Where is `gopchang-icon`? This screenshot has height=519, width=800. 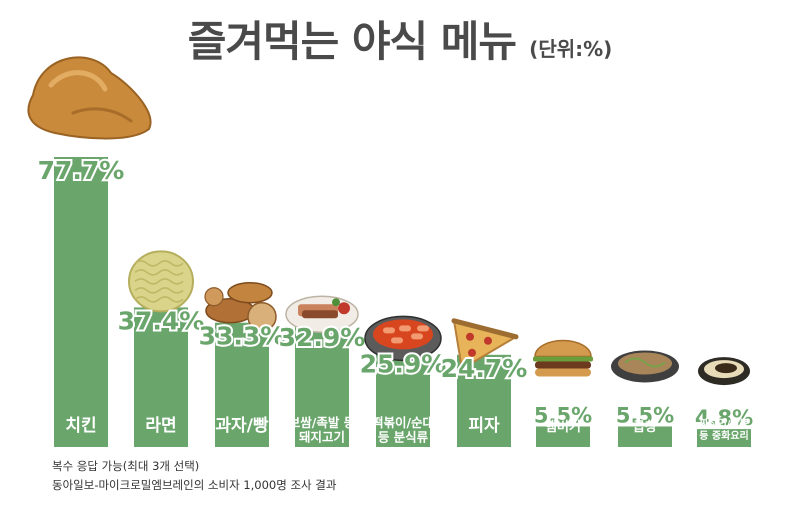
gopchang-icon is located at coordinates (645, 366).